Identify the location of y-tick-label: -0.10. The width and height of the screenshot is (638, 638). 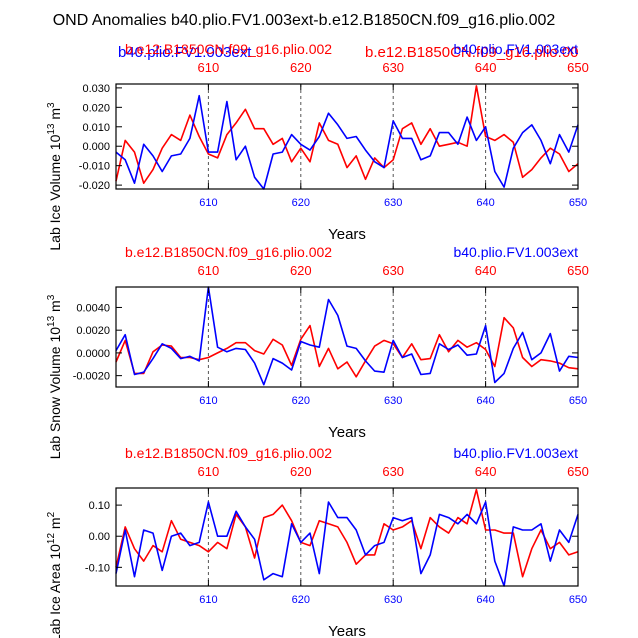
(97, 568).